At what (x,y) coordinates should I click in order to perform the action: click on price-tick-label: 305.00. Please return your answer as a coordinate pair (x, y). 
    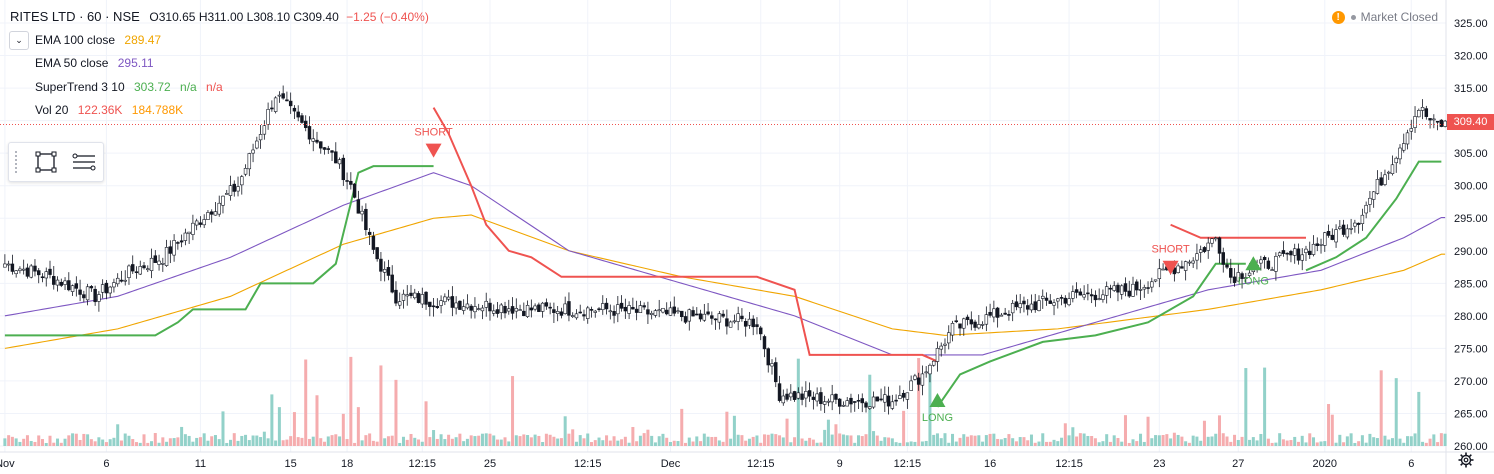
    Looking at the image, I should click on (1471, 154).